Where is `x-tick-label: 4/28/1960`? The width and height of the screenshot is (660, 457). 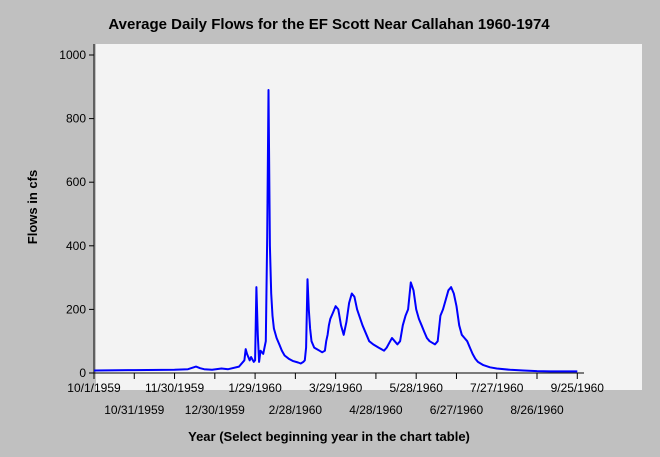 x-tick-label: 4/28/1960 is located at coordinates (376, 410).